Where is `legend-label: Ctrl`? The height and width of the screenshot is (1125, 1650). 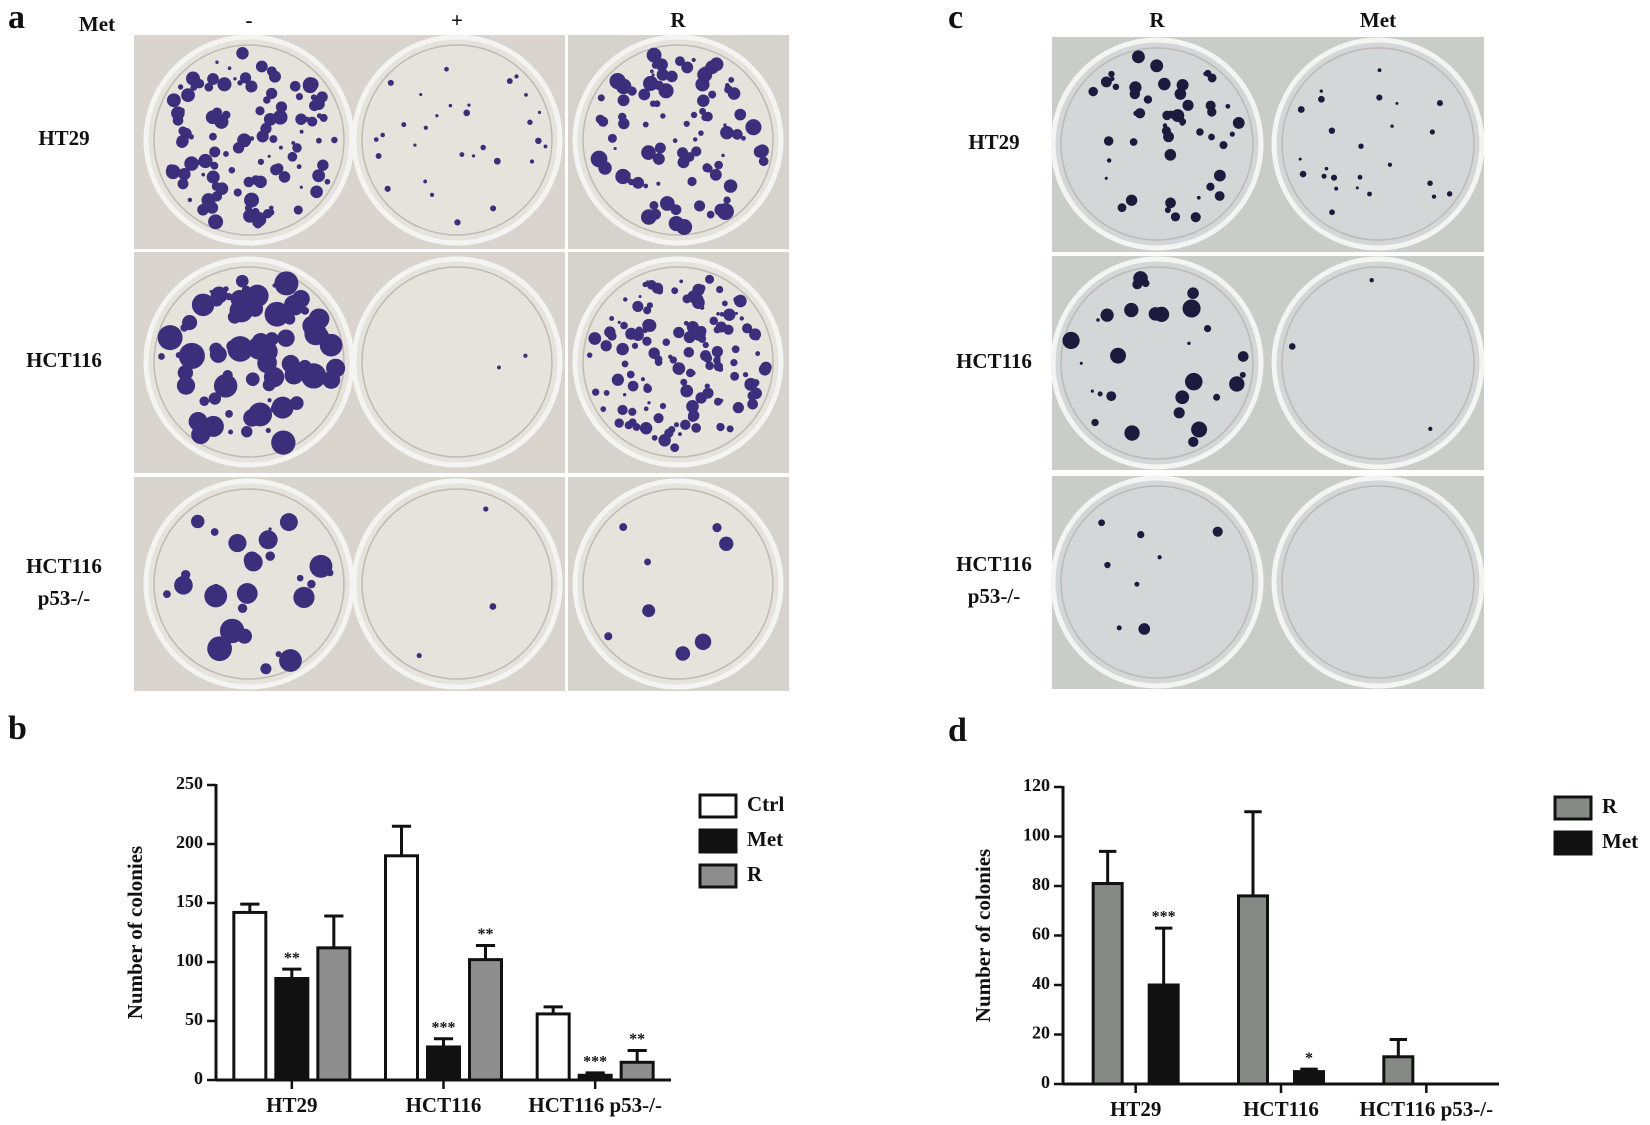 legend-label: Ctrl is located at coordinates (765, 804).